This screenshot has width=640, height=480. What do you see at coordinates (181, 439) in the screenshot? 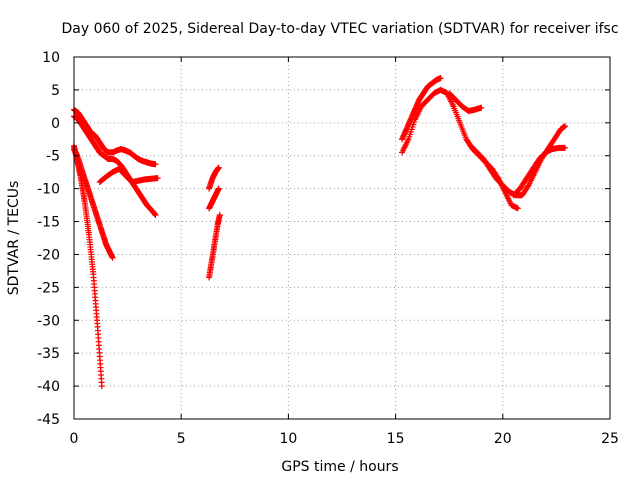
I see `x-tick-label: 5` at bounding box center [181, 439].